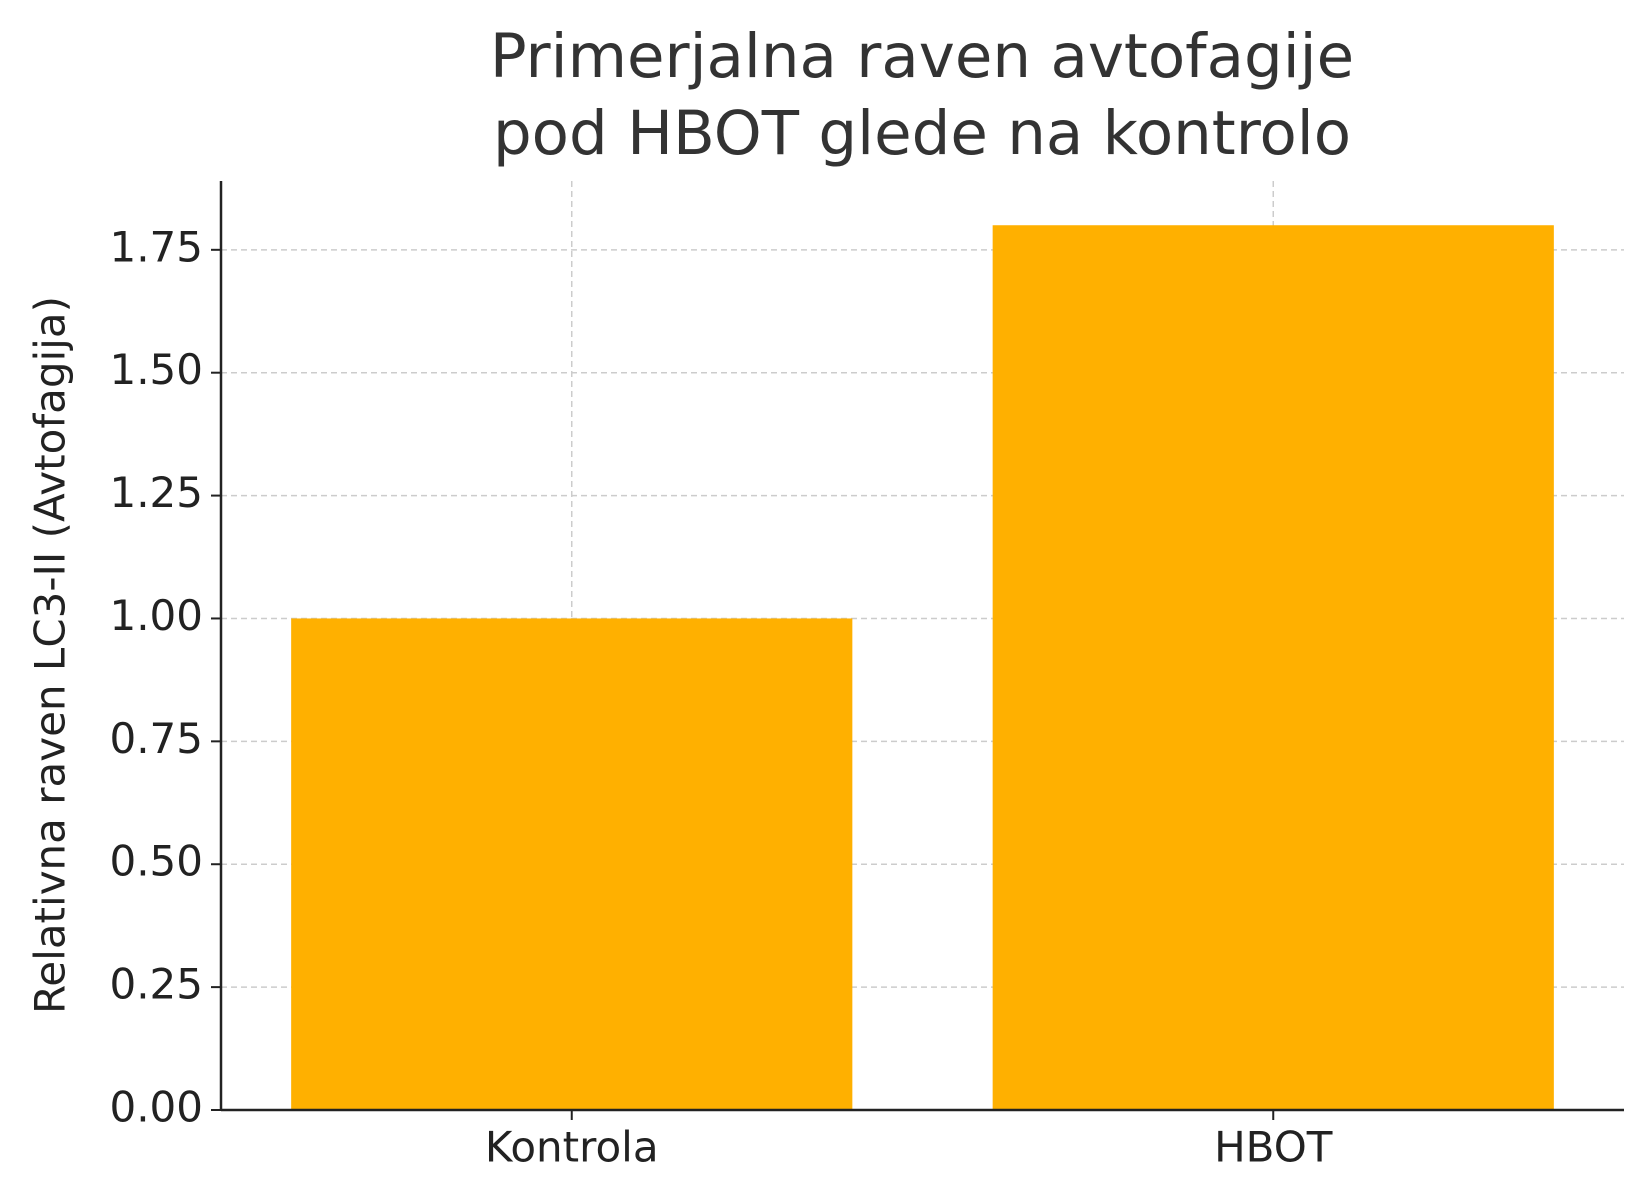  What do you see at coordinates (572, 864) in the screenshot?
I see `bar` at bounding box center [572, 864].